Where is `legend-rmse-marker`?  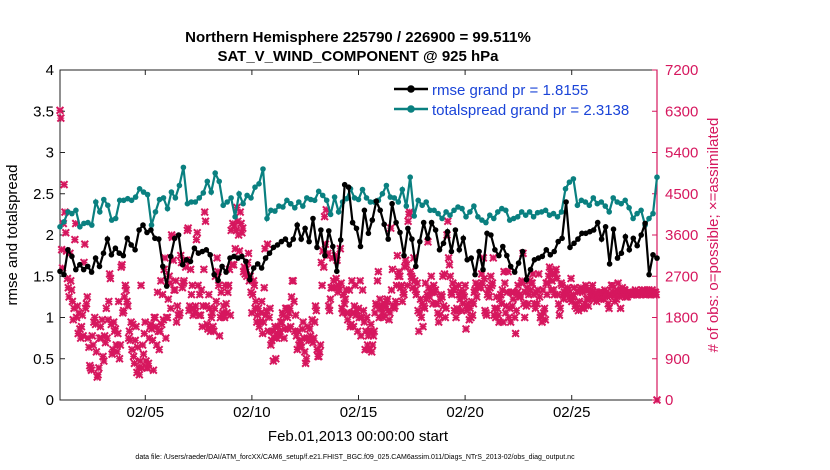 legend-rmse-marker is located at coordinates (411, 89).